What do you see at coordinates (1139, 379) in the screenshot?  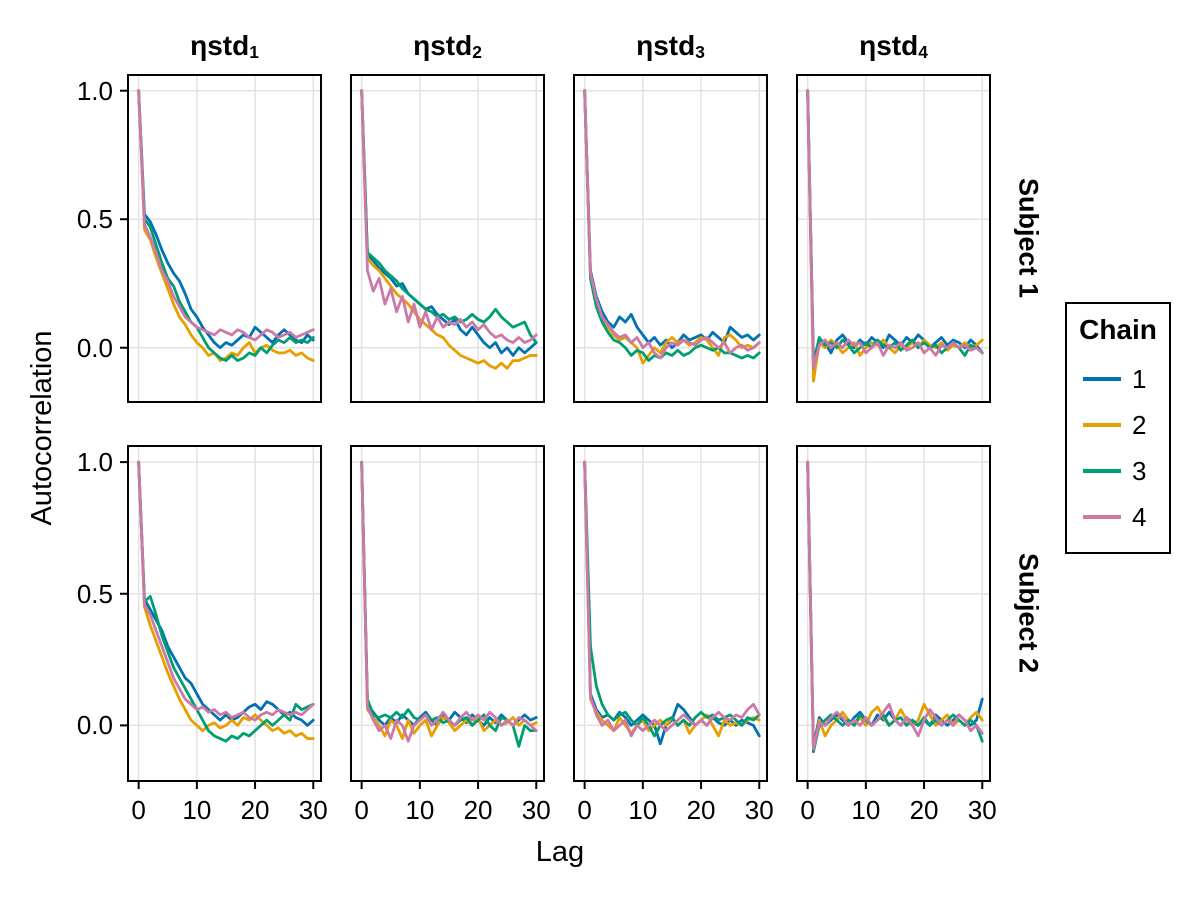 I see `legend-entry-label: 1` at bounding box center [1139, 379].